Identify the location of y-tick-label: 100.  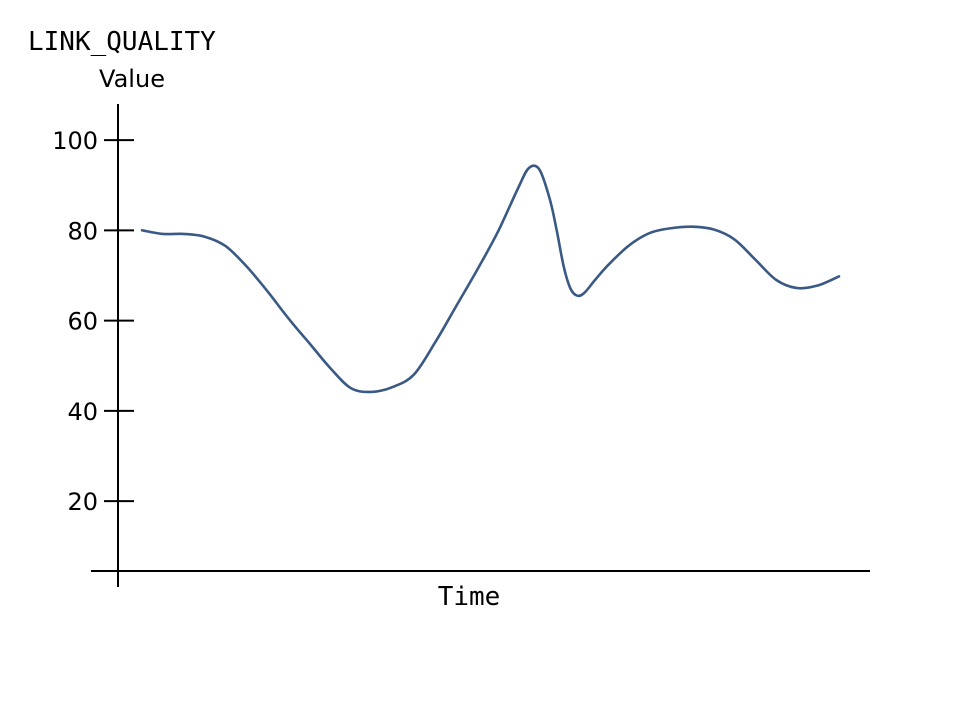
(75, 141).